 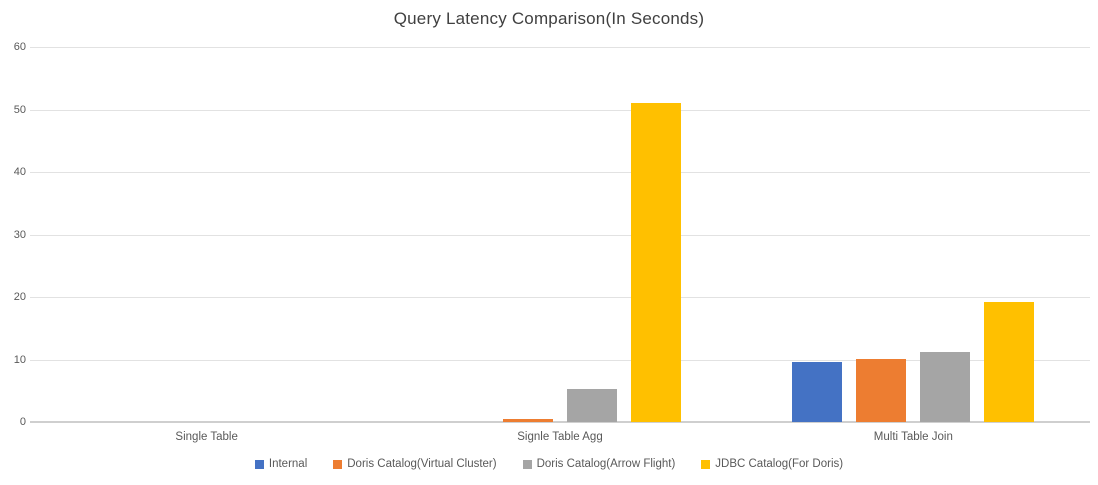 I want to click on legend-label: Doris Catalog(Arrow Flight), so click(x=606, y=464).